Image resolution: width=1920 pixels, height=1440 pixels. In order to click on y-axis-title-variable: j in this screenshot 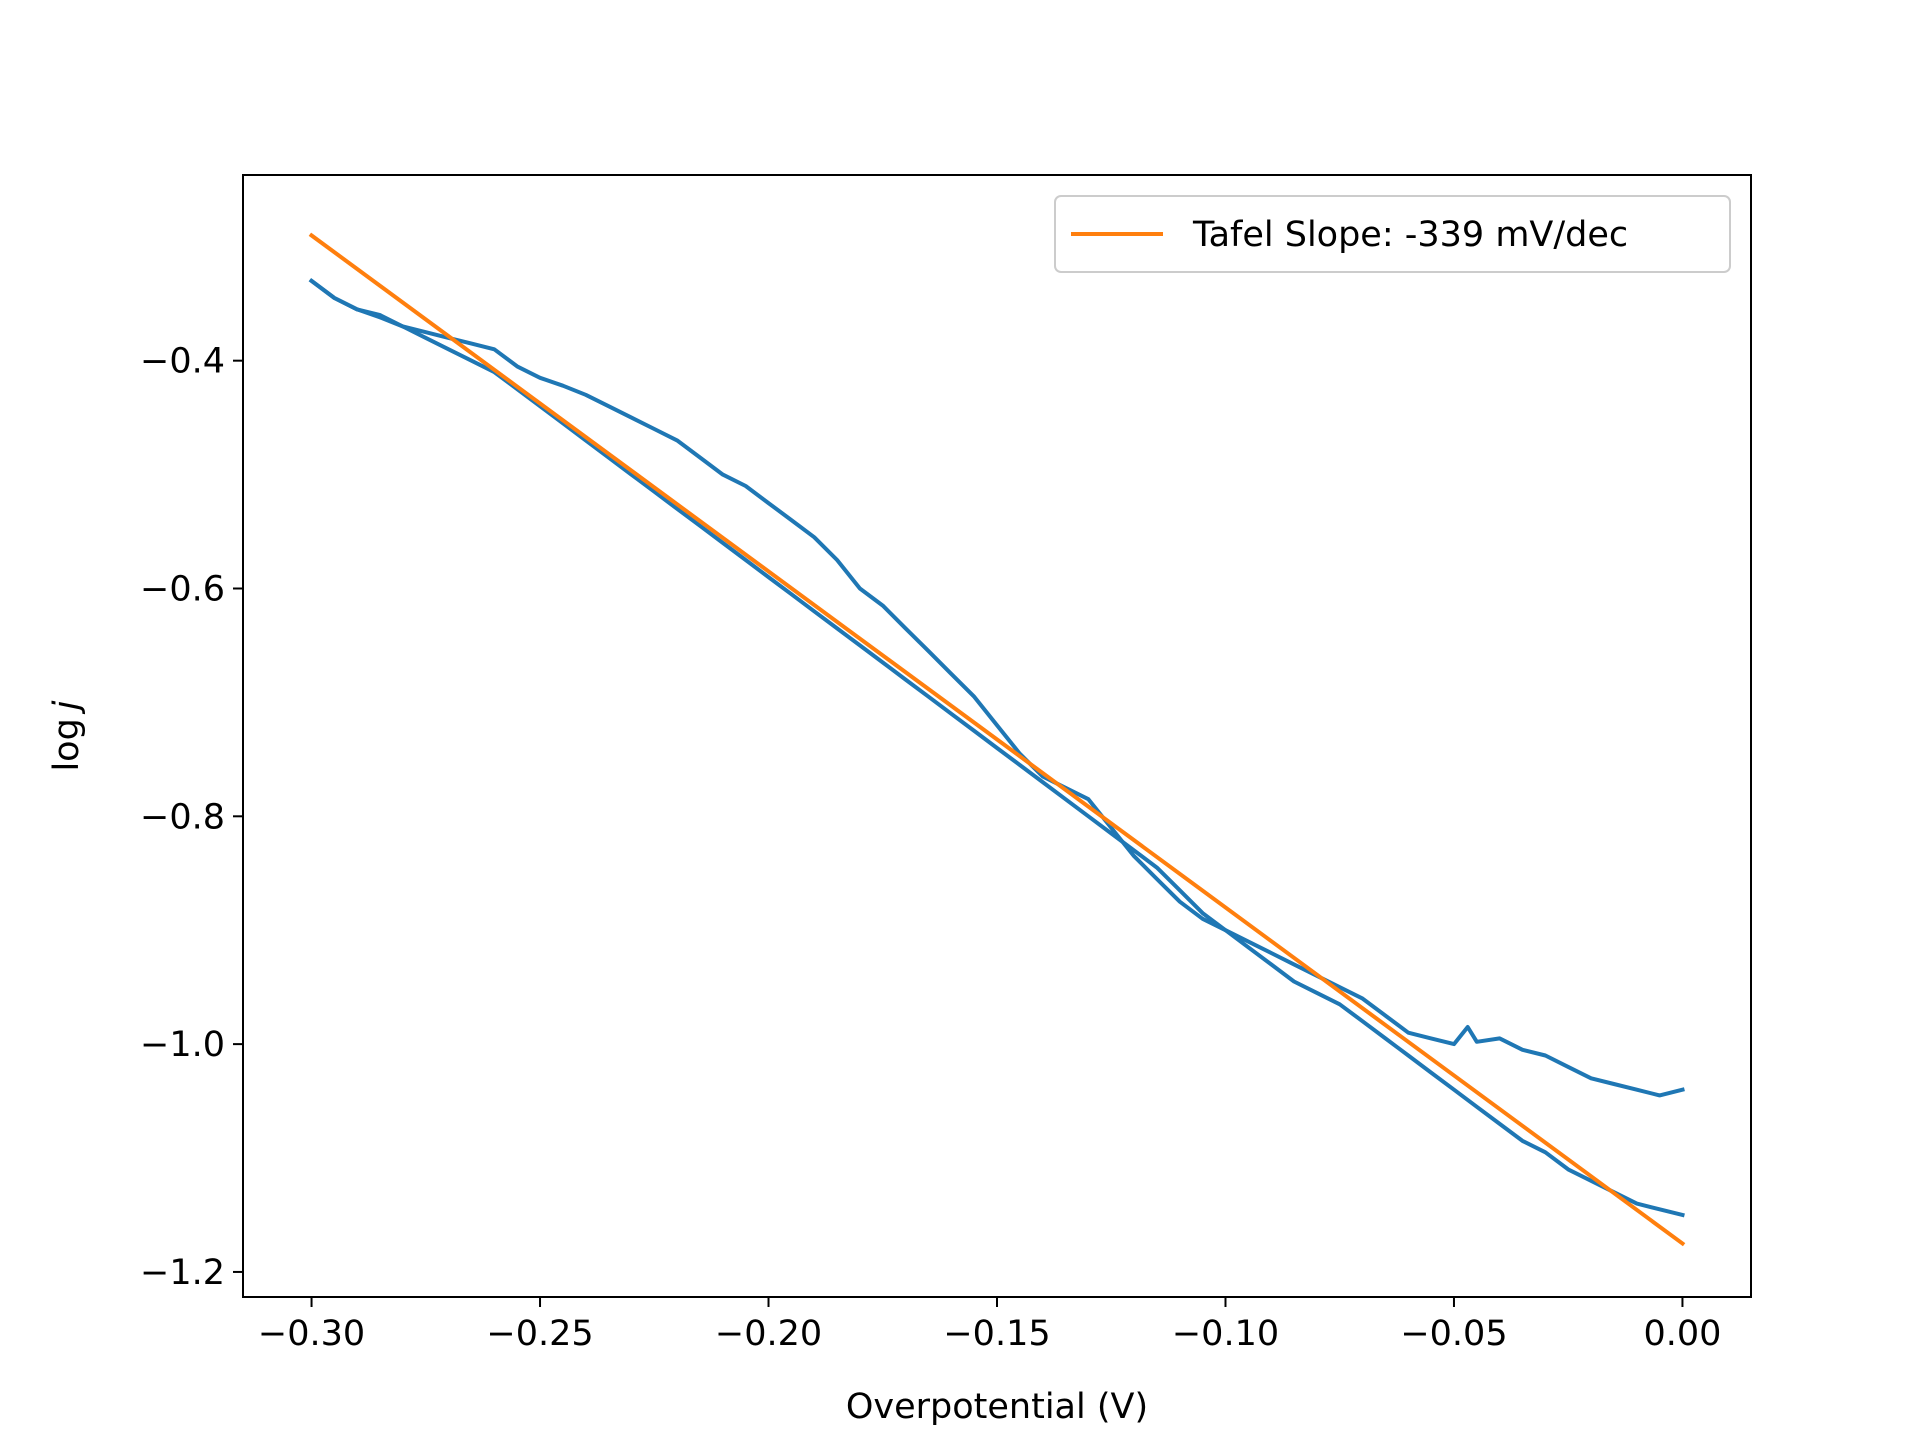, I will do `click(67, 707)`.